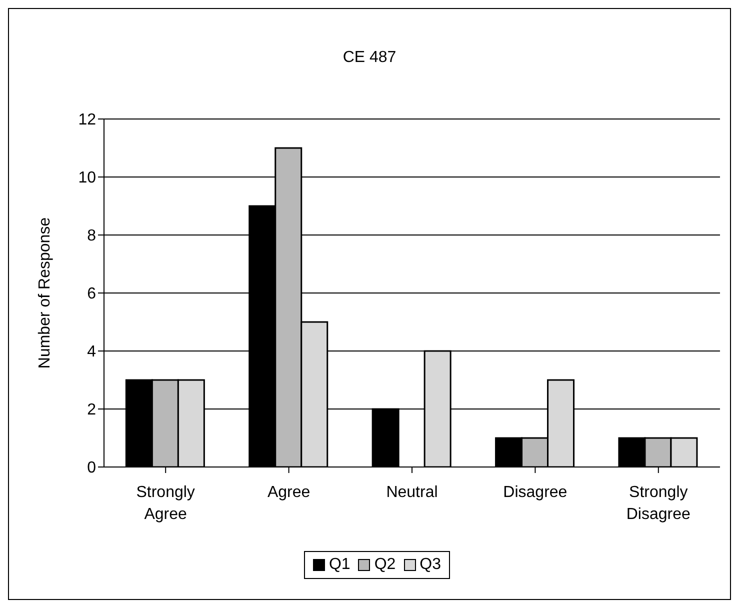 This screenshot has height=608, width=739. What do you see at coordinates (165, 503) in the screenshot?
I see `x-tick-label: Strongly Agree` at bounding box center [165, 503].